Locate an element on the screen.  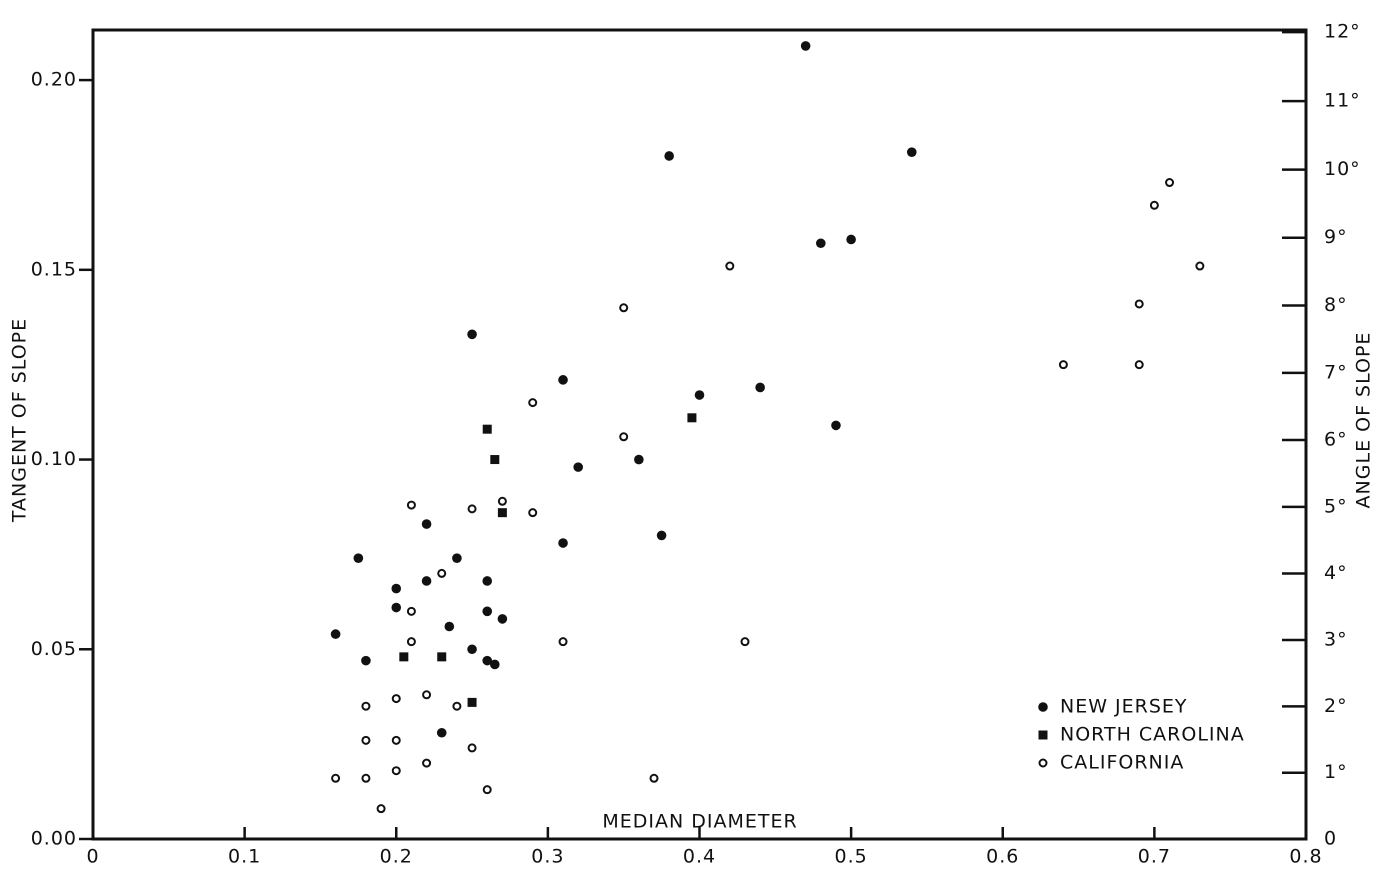
x-tick-label: 0.4 is located at coordinates (699, 857).